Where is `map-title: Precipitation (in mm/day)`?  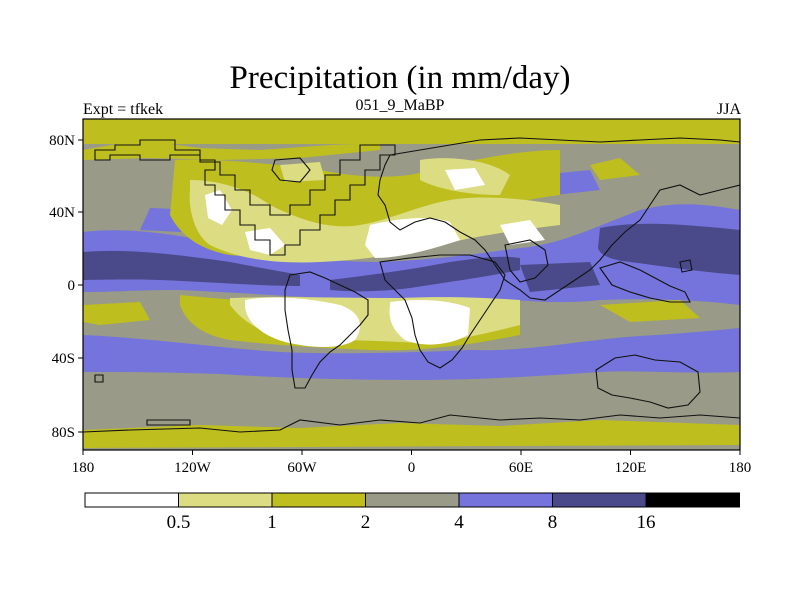 map-title: Precipitation (in mm/day) is located at coordinates (400, 78).